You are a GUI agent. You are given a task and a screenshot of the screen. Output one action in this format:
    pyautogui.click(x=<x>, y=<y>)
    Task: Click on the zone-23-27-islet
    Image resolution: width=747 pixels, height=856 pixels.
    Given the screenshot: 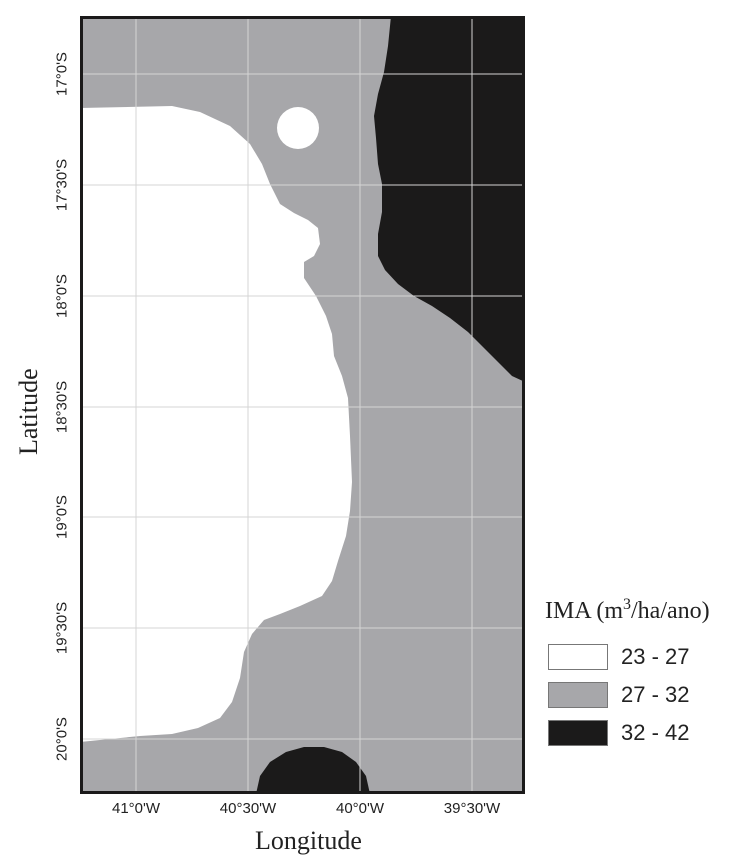 What is the action you would take?
    pyautogui.click(x=298, y=128)
    